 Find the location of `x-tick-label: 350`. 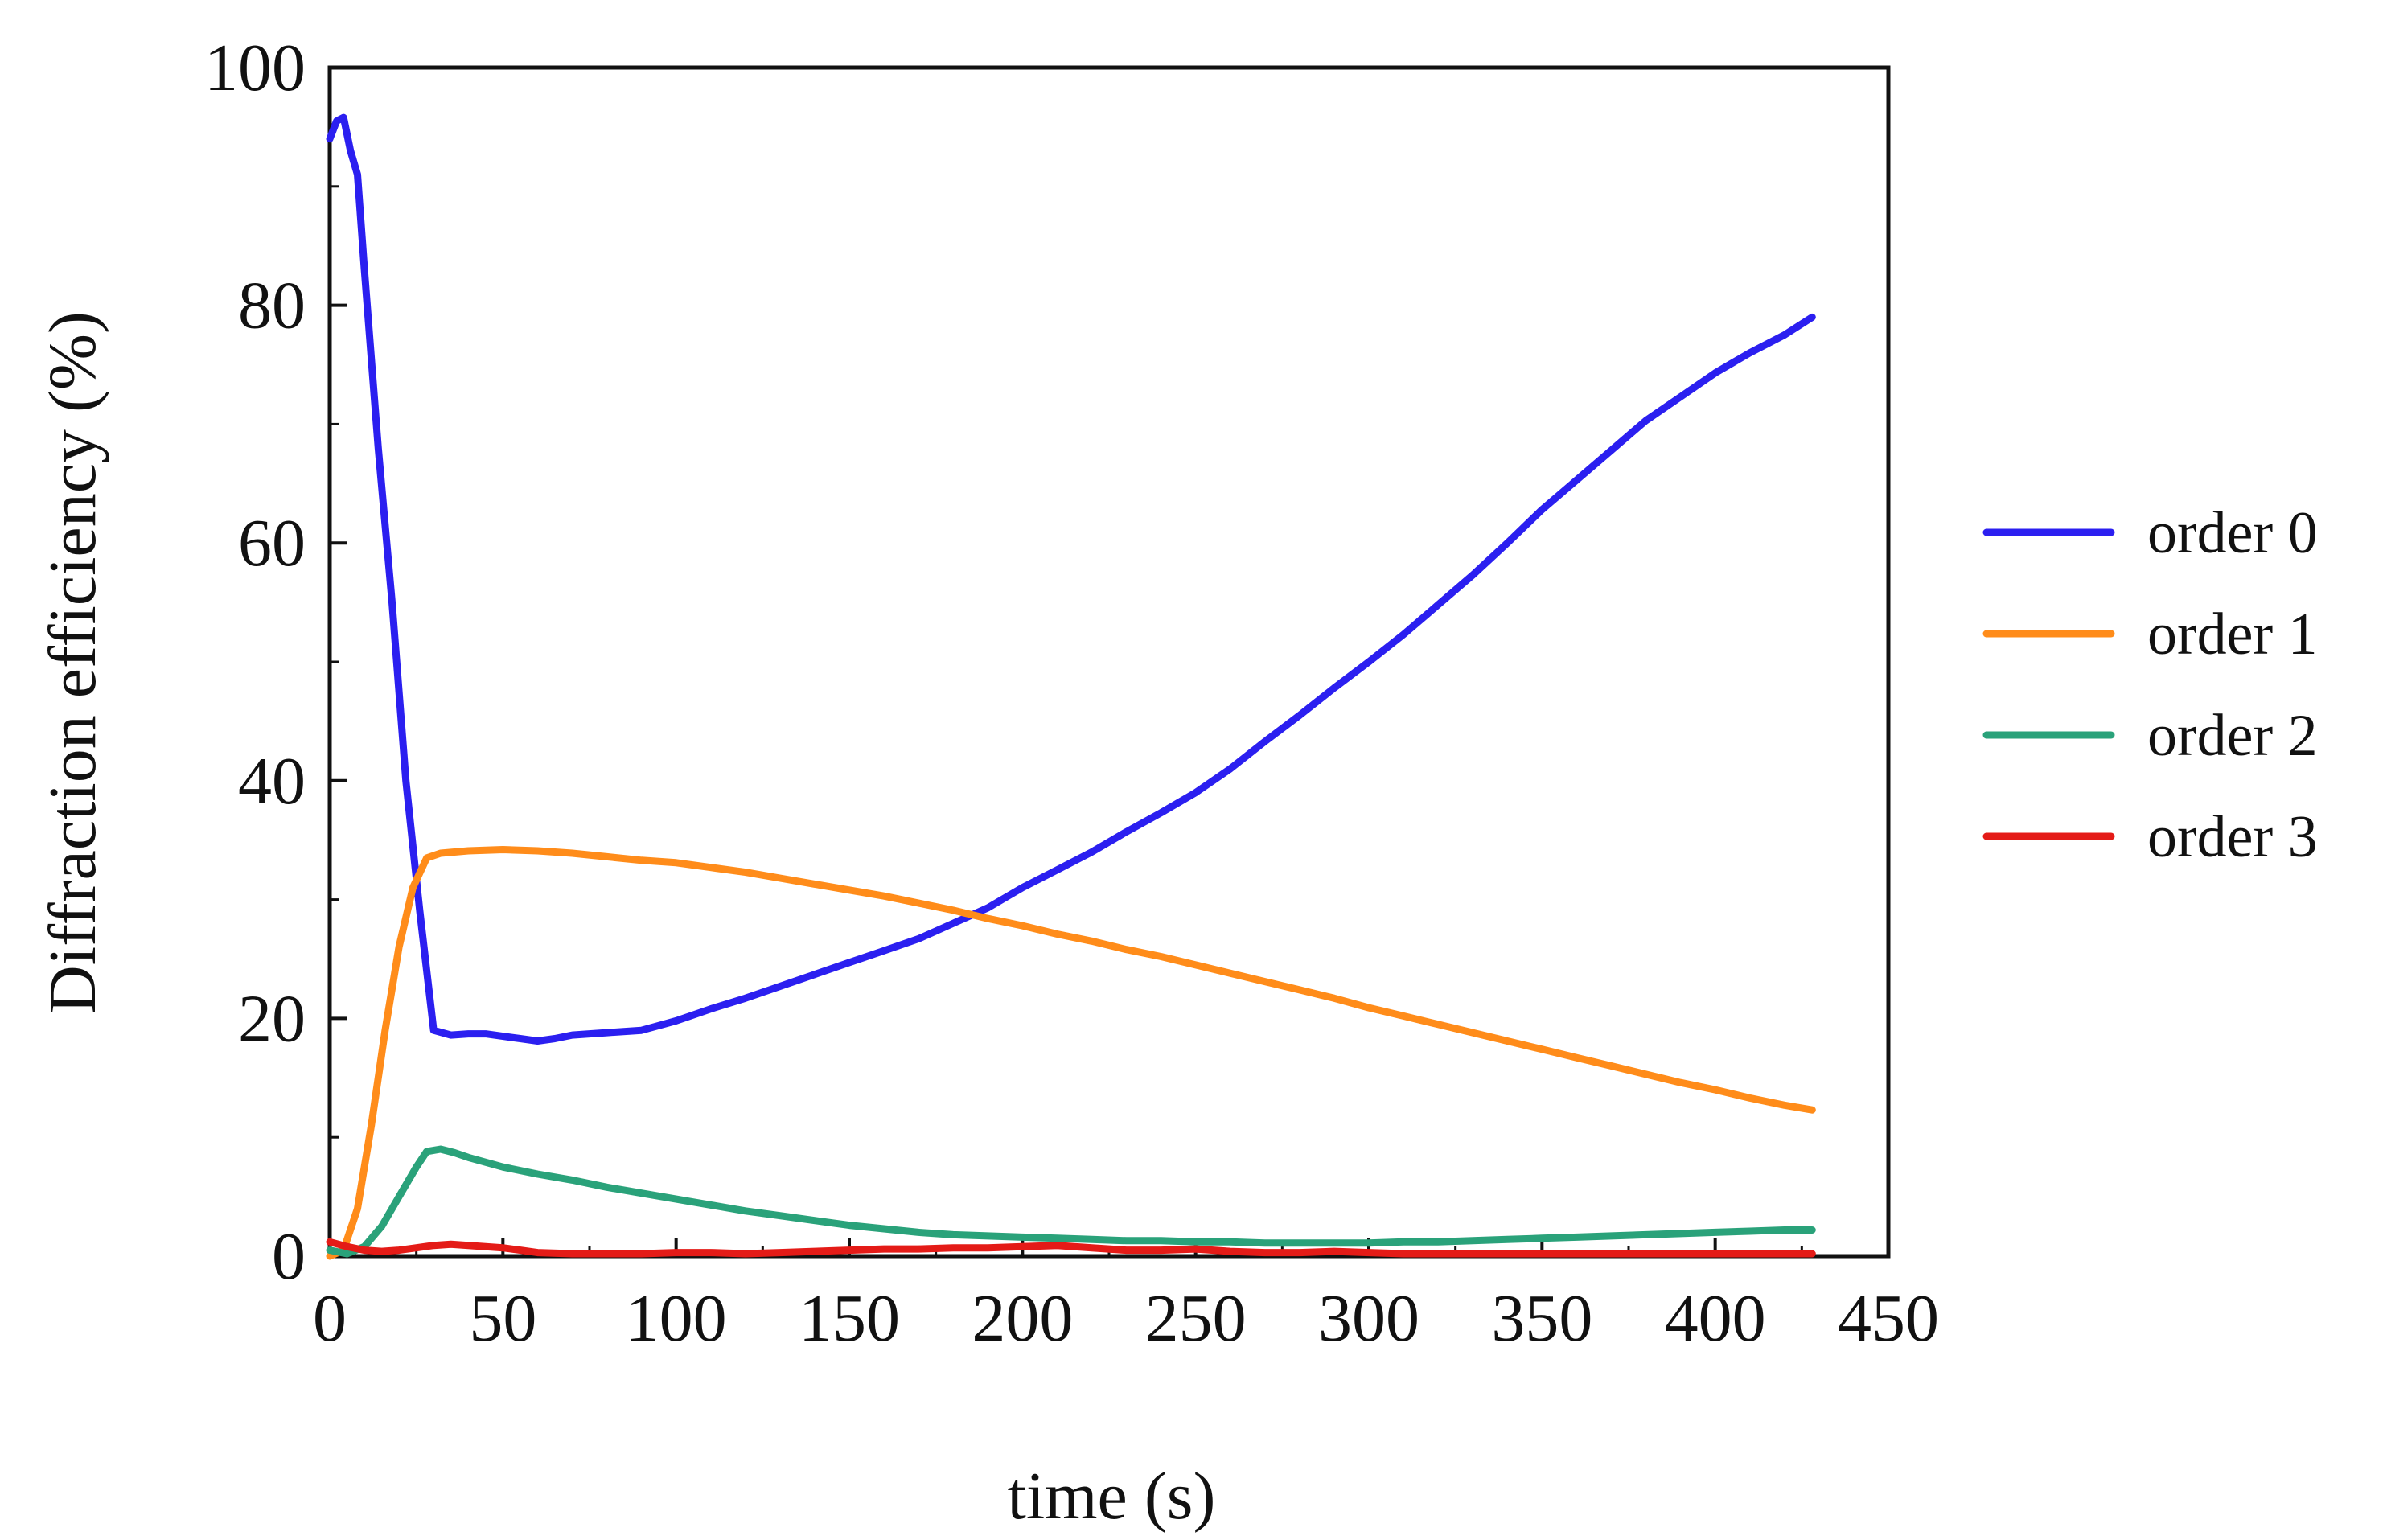

x-tick-label: 350 is located at coordinates (1541, 1318).